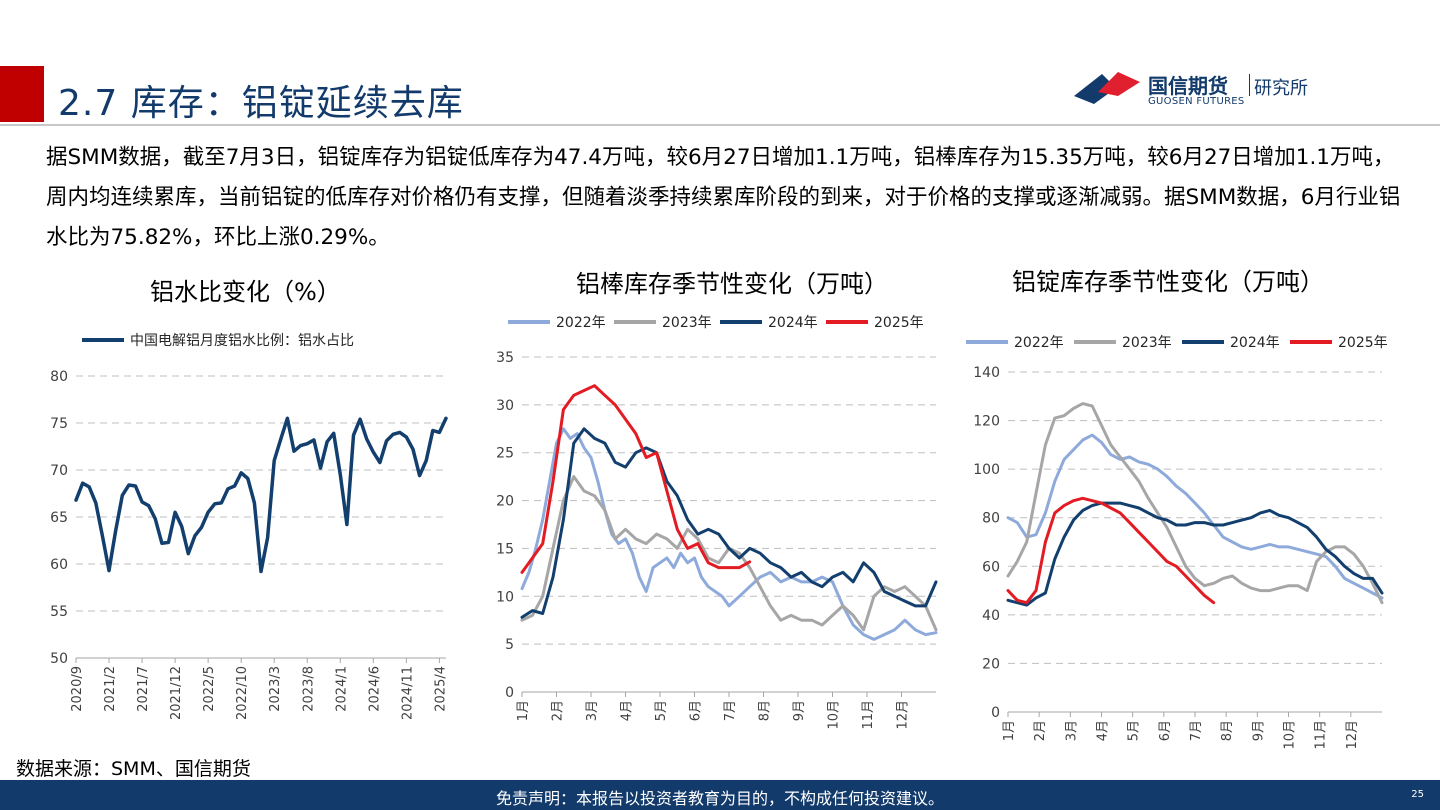 The width and height of the screenshot is (1440, 810). I want to click on x-tick-label: 2024/6, so click(374, 689).